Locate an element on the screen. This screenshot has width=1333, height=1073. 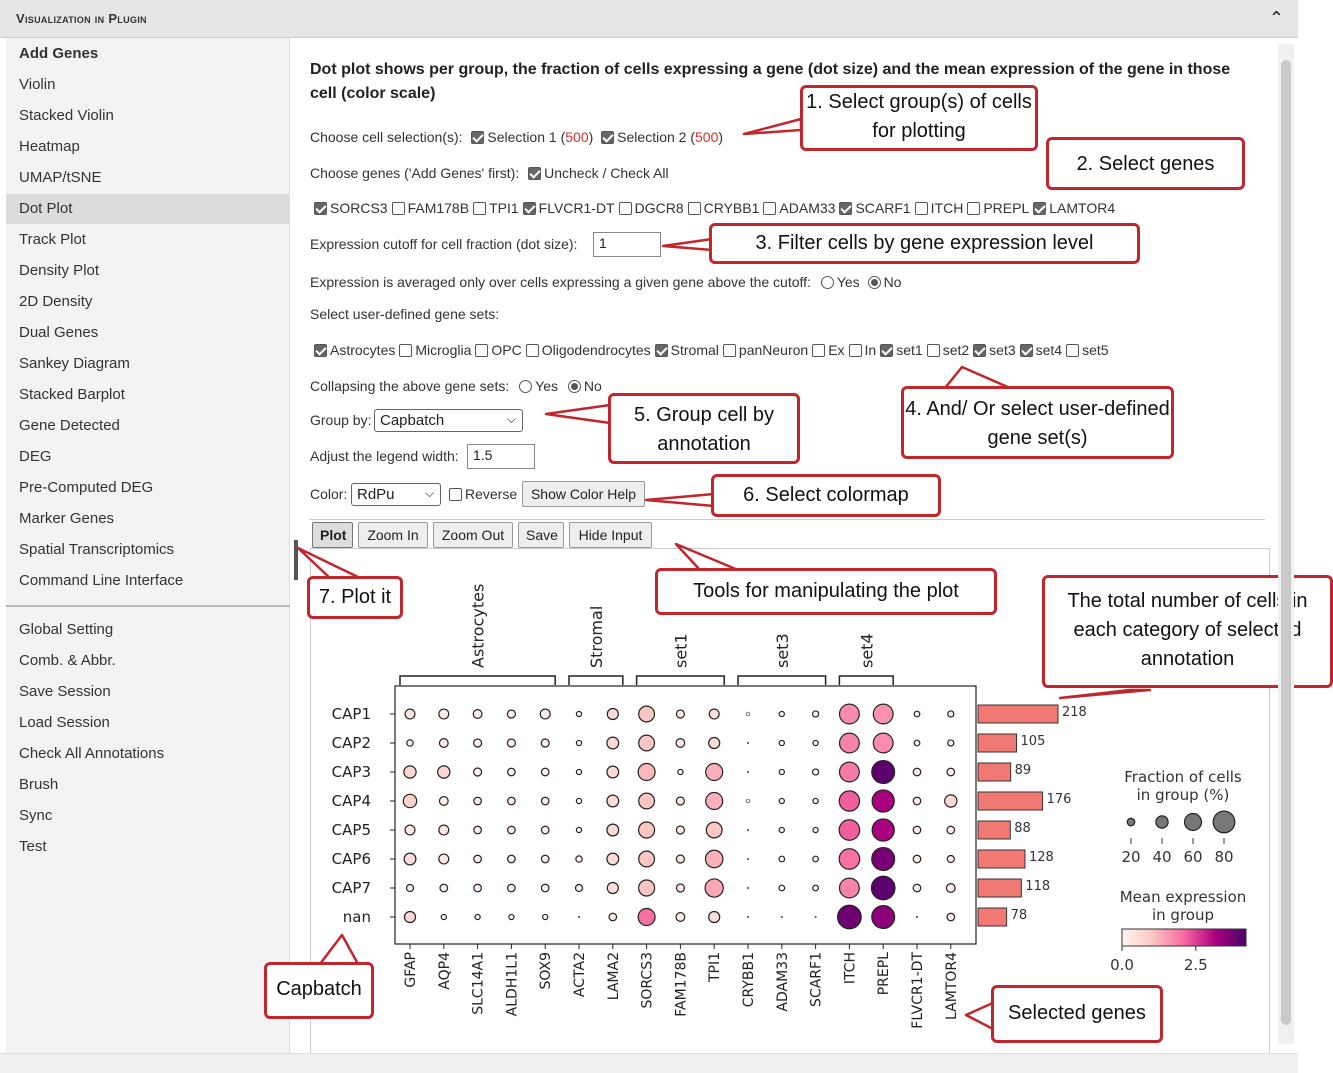
colorbar-label: 2.5 is located at coordinates (1196, 965).